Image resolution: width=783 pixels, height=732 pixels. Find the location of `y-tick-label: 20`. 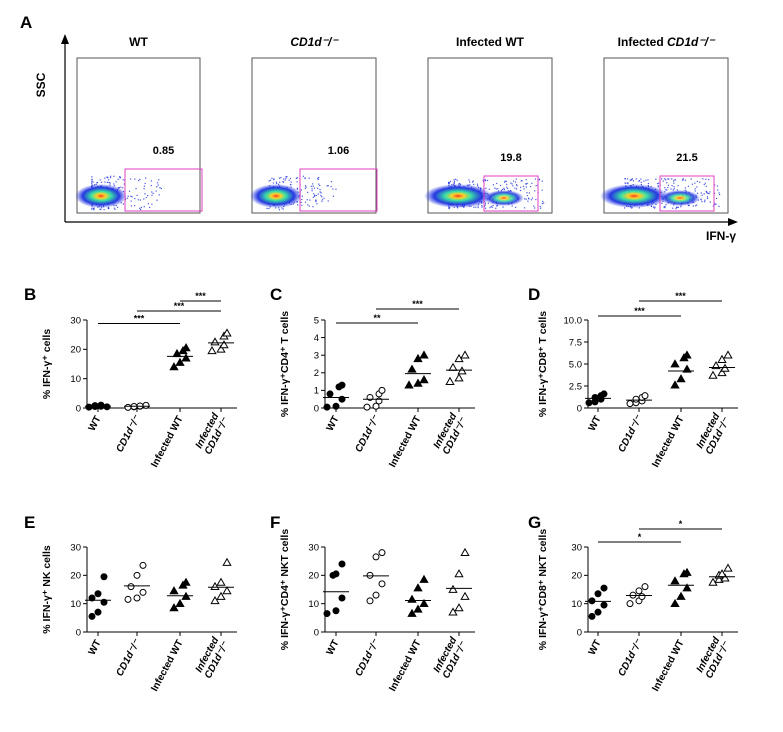

y-tick-label: 20 is located at coordinates (75, 576).